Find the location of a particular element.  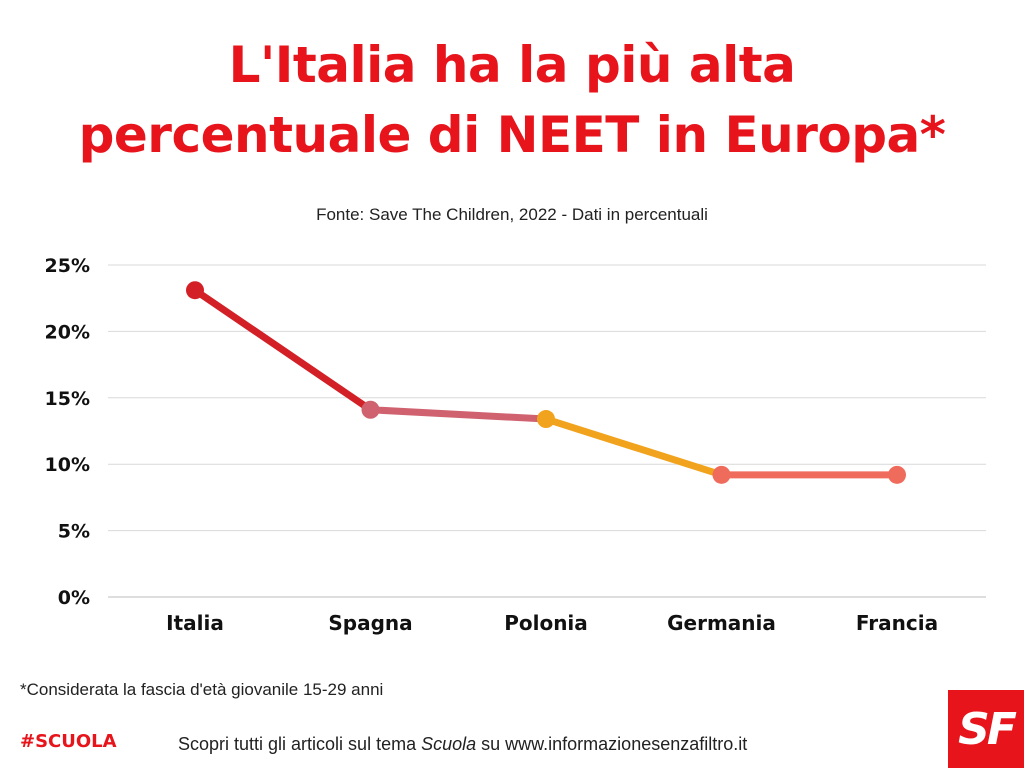

y-tick-label: 25% is located at coordinates (67, 266).